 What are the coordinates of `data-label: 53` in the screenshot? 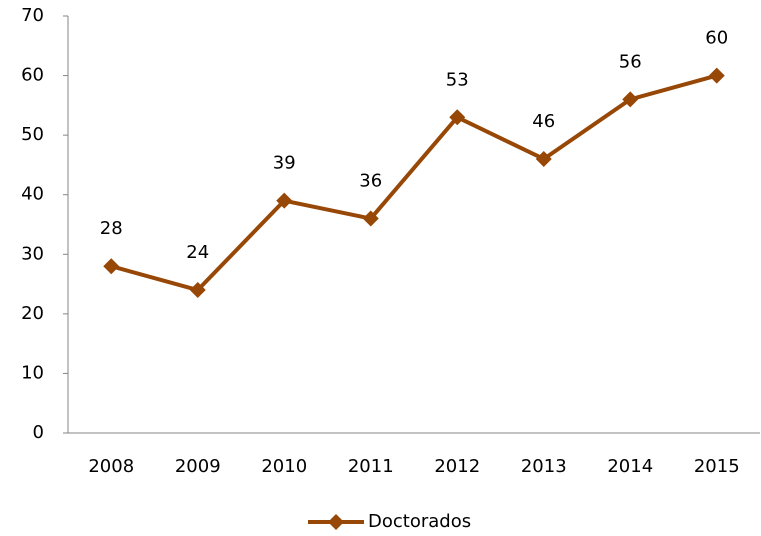 It's located at (457, 79).